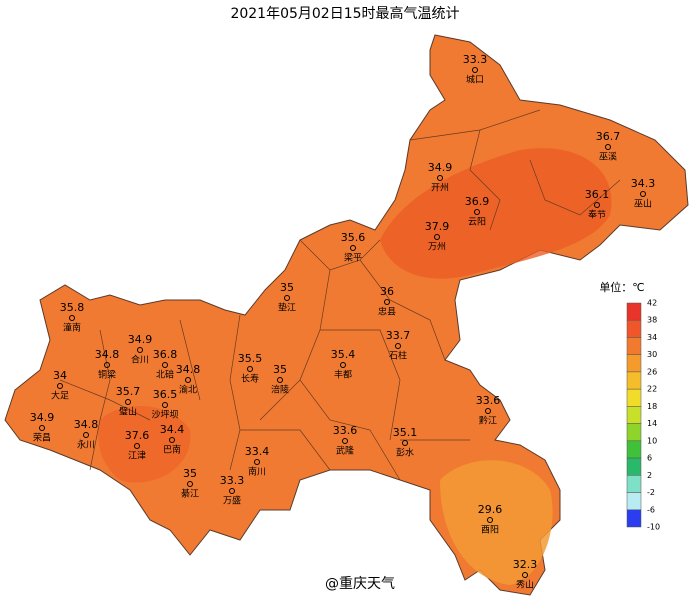 The image size is (690, 602). I want to click on station-name: 开州, so click(440, 188).